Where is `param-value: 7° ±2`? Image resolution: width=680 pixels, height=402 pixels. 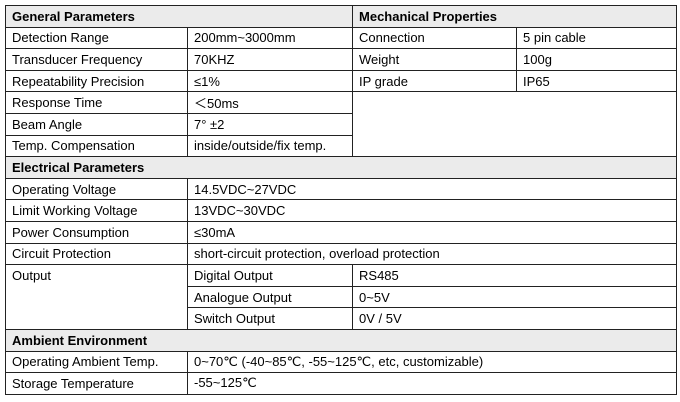 param-value: 7° ±2 is located at coordinates (270, 124).